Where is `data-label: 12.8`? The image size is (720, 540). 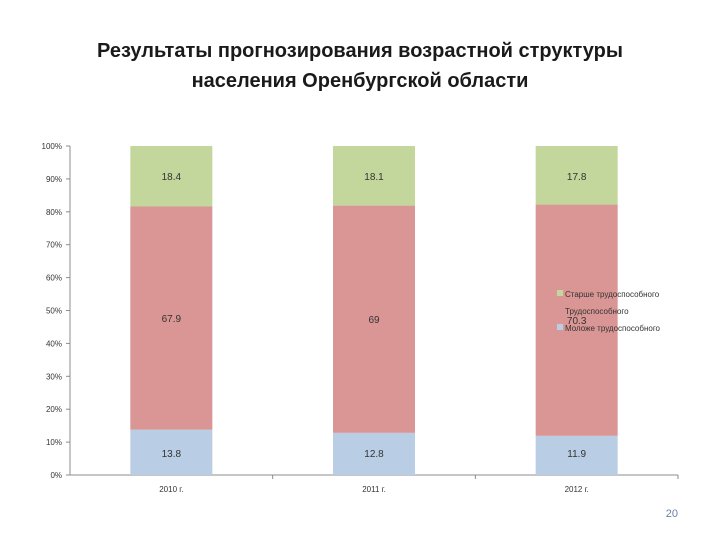
data-label: 12.8 is located at coordinates (374, 454).